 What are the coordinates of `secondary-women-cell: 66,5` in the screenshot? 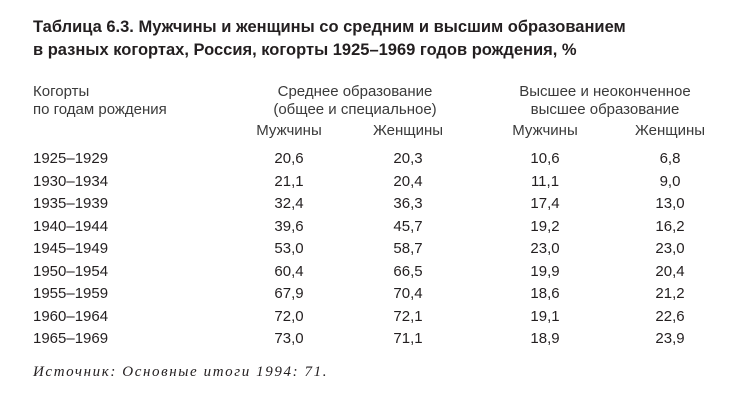 It's located at (408, 271).